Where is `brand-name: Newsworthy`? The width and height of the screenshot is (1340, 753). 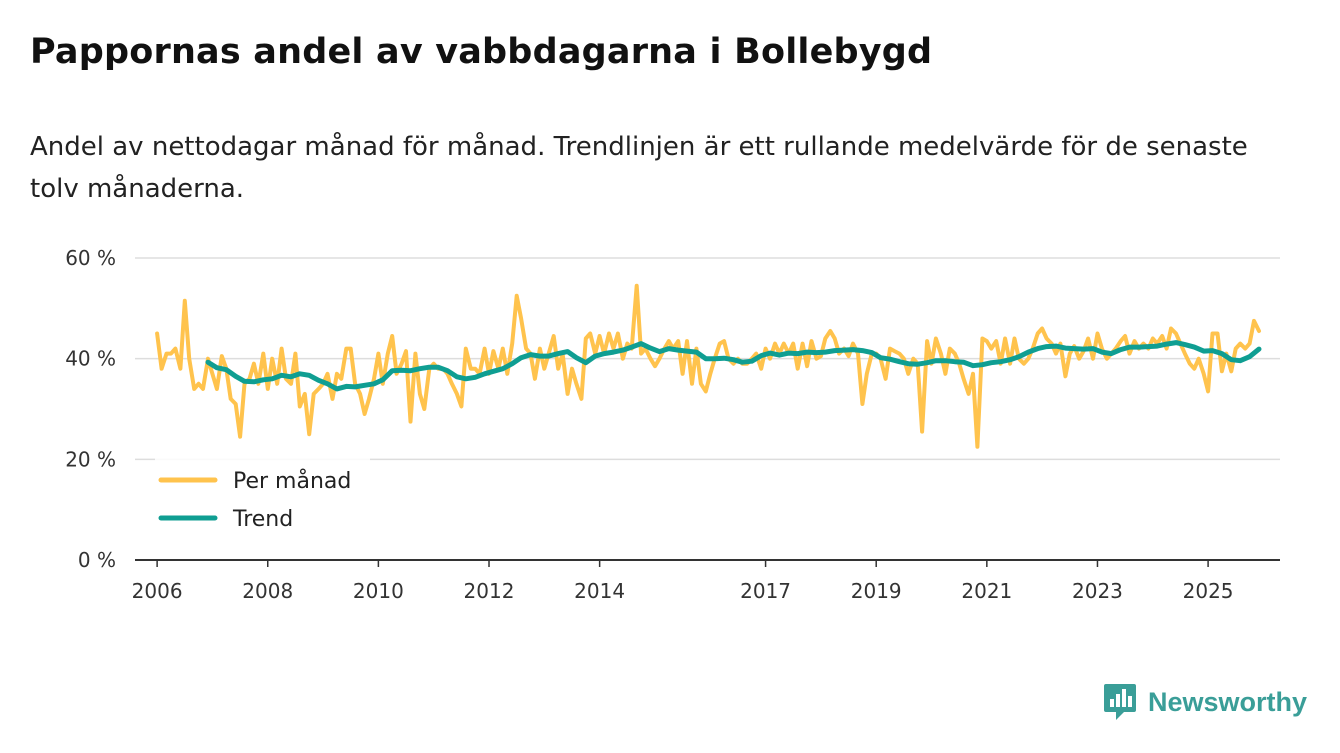 brand-name: Newsworthy is located at coordinates (1228, 701).